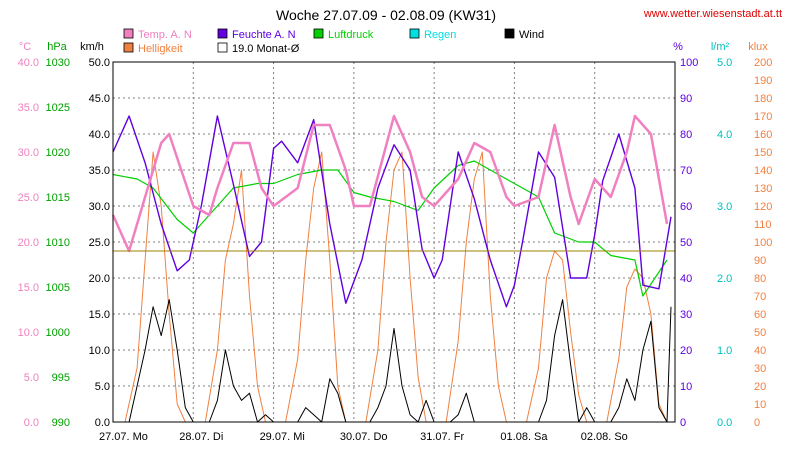 The image size is (790, 460). What do you see at coordinates (686, 135) in the screenshot?
I see `humidity-tick-label: 80` at bounding box center [686, 135].